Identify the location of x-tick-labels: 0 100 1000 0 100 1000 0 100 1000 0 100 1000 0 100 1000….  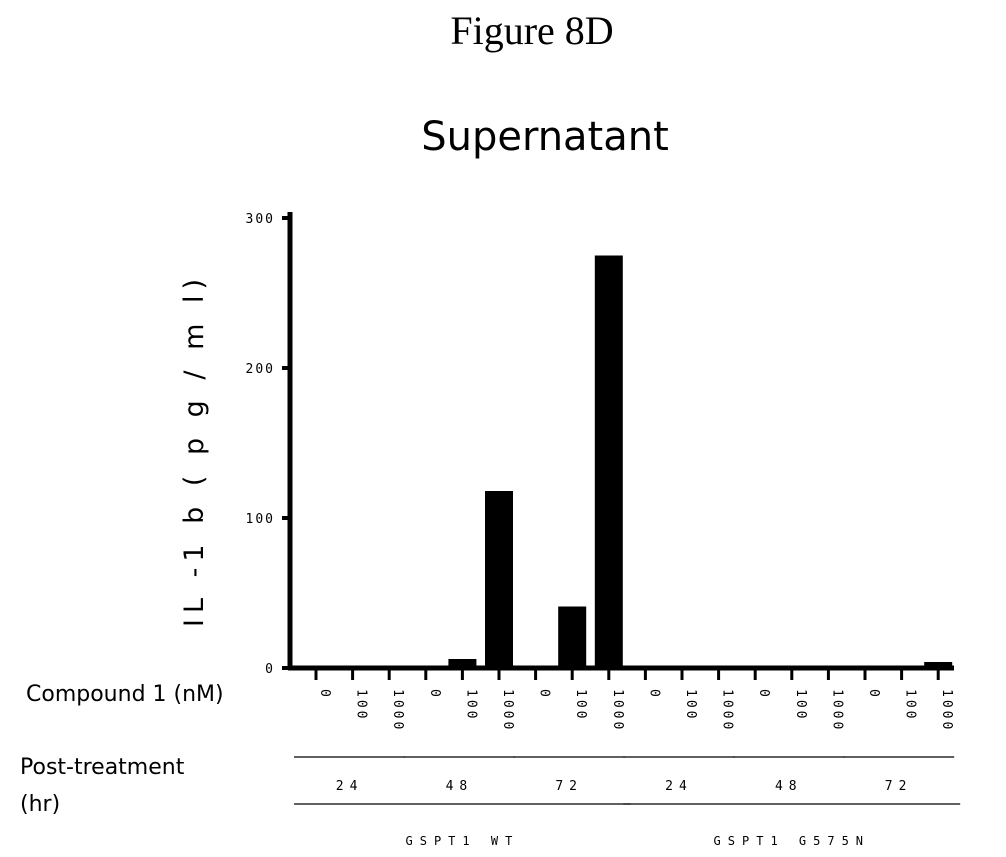
(634, 701).